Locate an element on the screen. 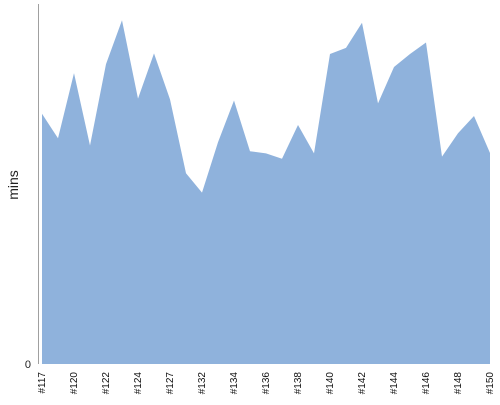  x-tick-label: #146 is located at coordinates (426, 383).